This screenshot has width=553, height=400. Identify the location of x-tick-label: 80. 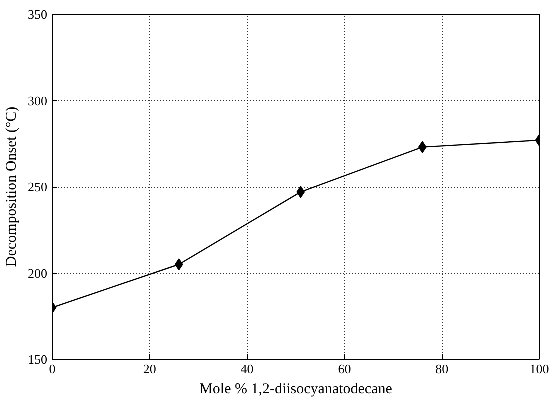
(442, 369).